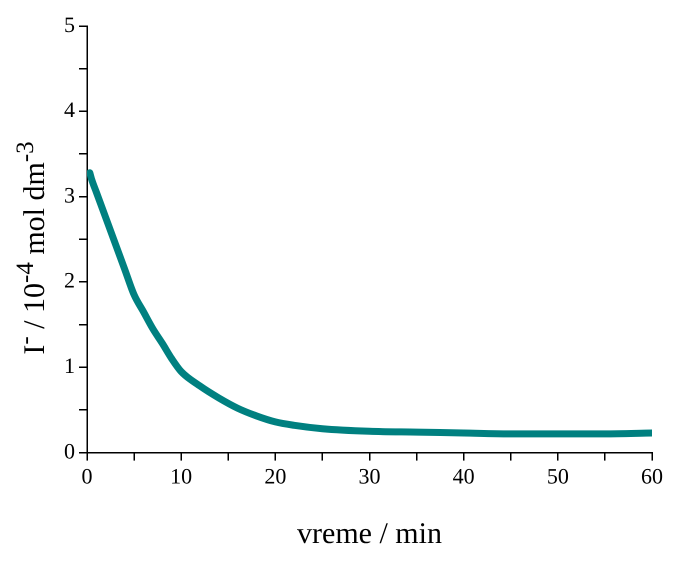  Describe the element at coordinates (652, 476) in the screenshot. I see `x-tick-label: 60` at that location.